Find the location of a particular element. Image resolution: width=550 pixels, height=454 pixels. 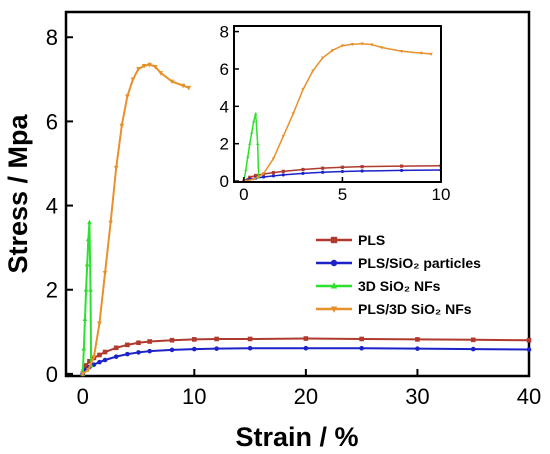

inset-x-tick-label: 10 is located at coordinates (441, 194).